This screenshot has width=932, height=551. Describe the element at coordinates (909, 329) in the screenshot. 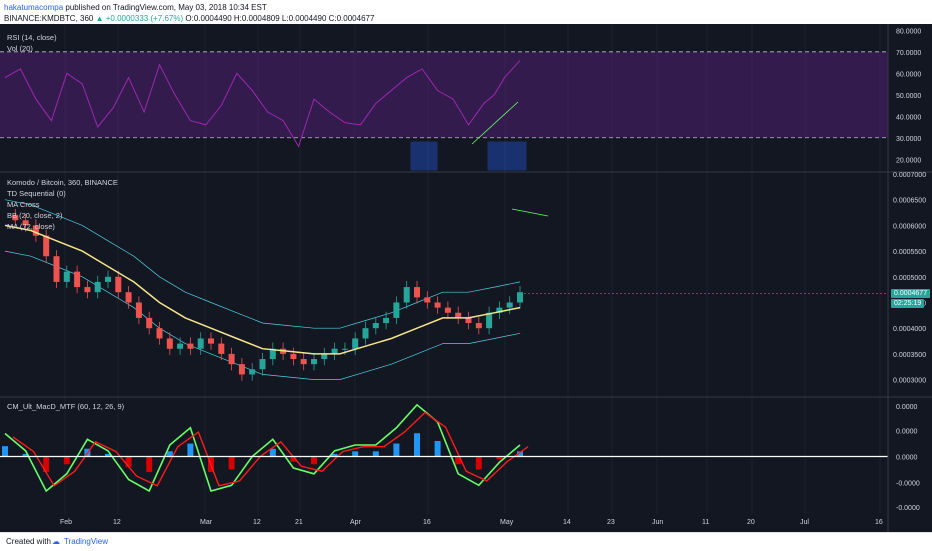

I see `price-tick-label: 0.0004000` at that location.